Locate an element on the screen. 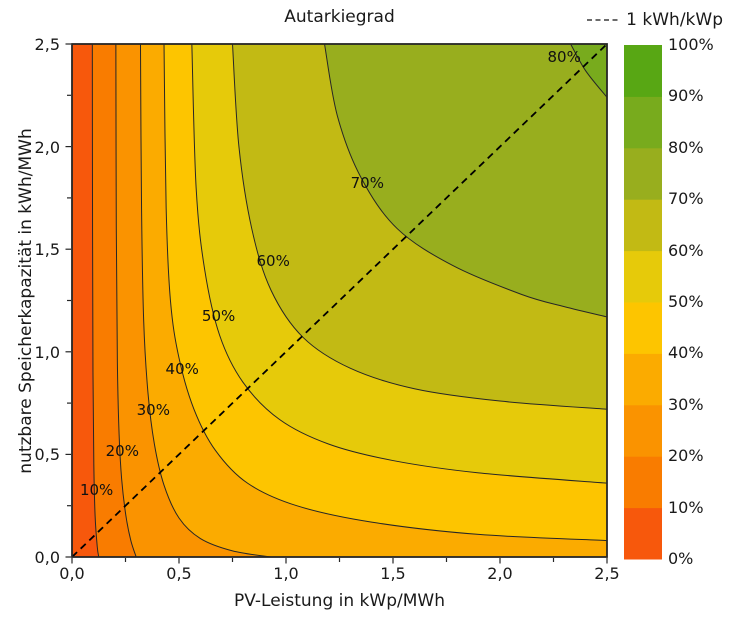  contour-label-40: 40% is located at coordinates (182, 369).